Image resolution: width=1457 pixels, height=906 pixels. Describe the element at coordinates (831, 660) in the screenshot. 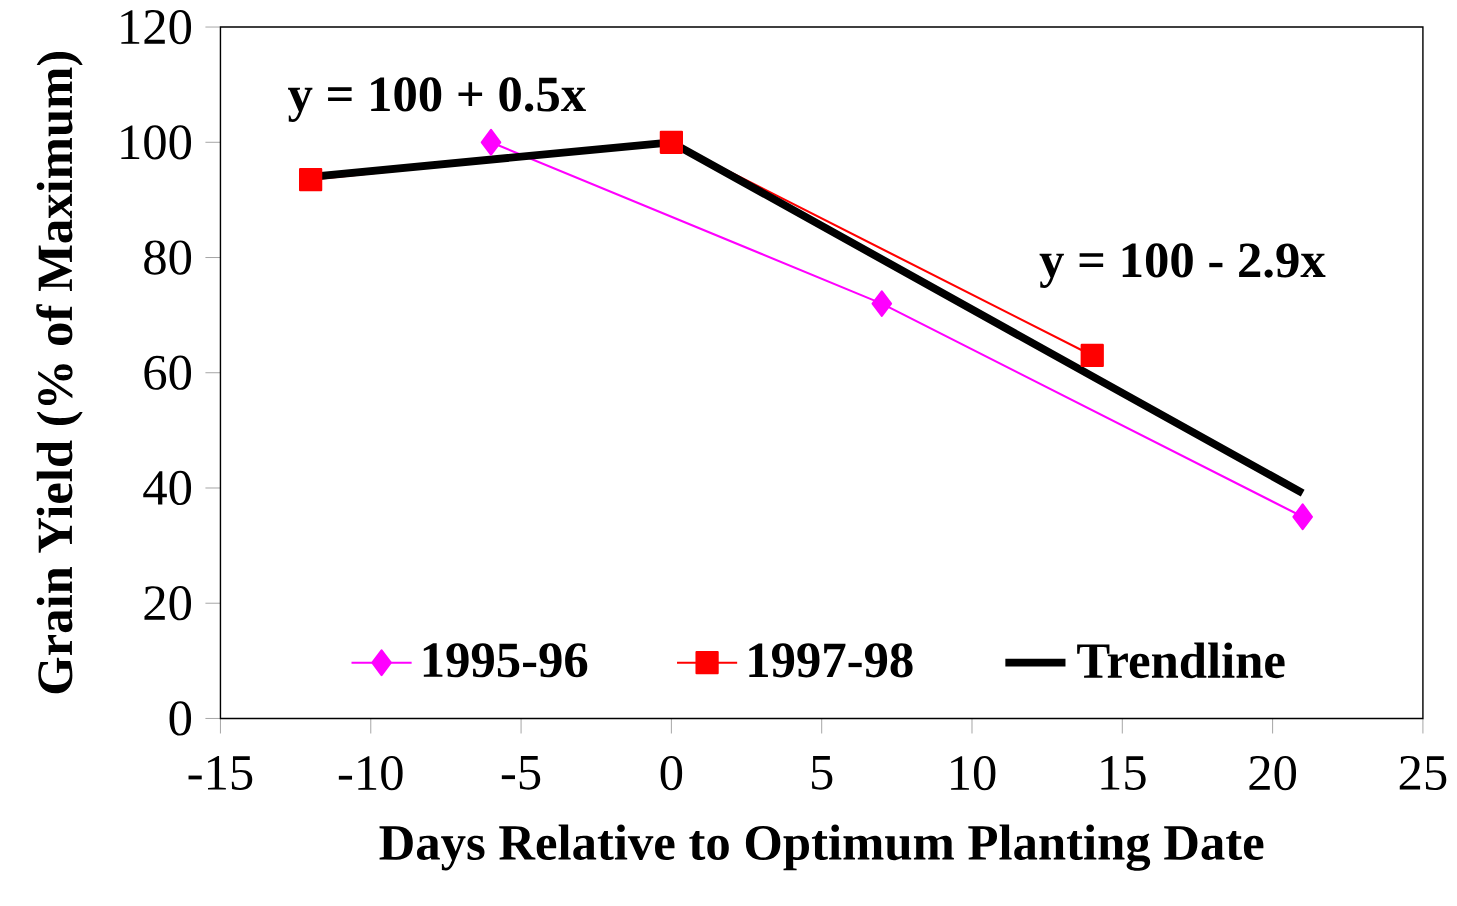

I see `legend-label: 1997-98` at that location.